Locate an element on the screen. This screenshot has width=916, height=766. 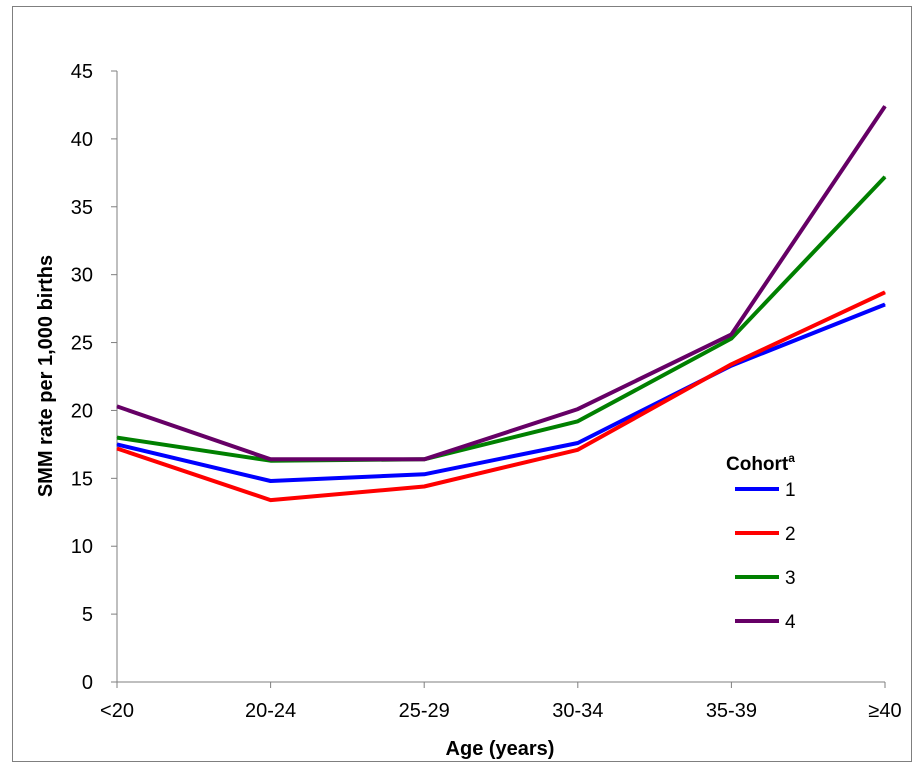
y-tick-labels: 0 5 10 15 20 25 30 35 40 45 is located at coordinates (82, 377).